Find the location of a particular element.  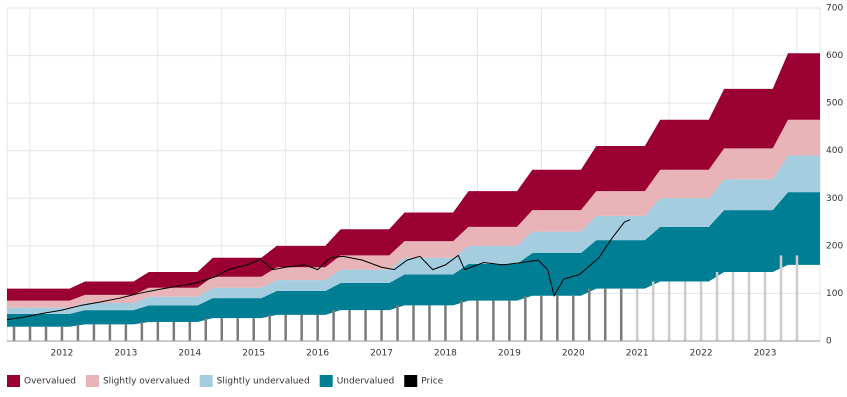

x-tick-label: 2014 is located at coordinates (189, 354).